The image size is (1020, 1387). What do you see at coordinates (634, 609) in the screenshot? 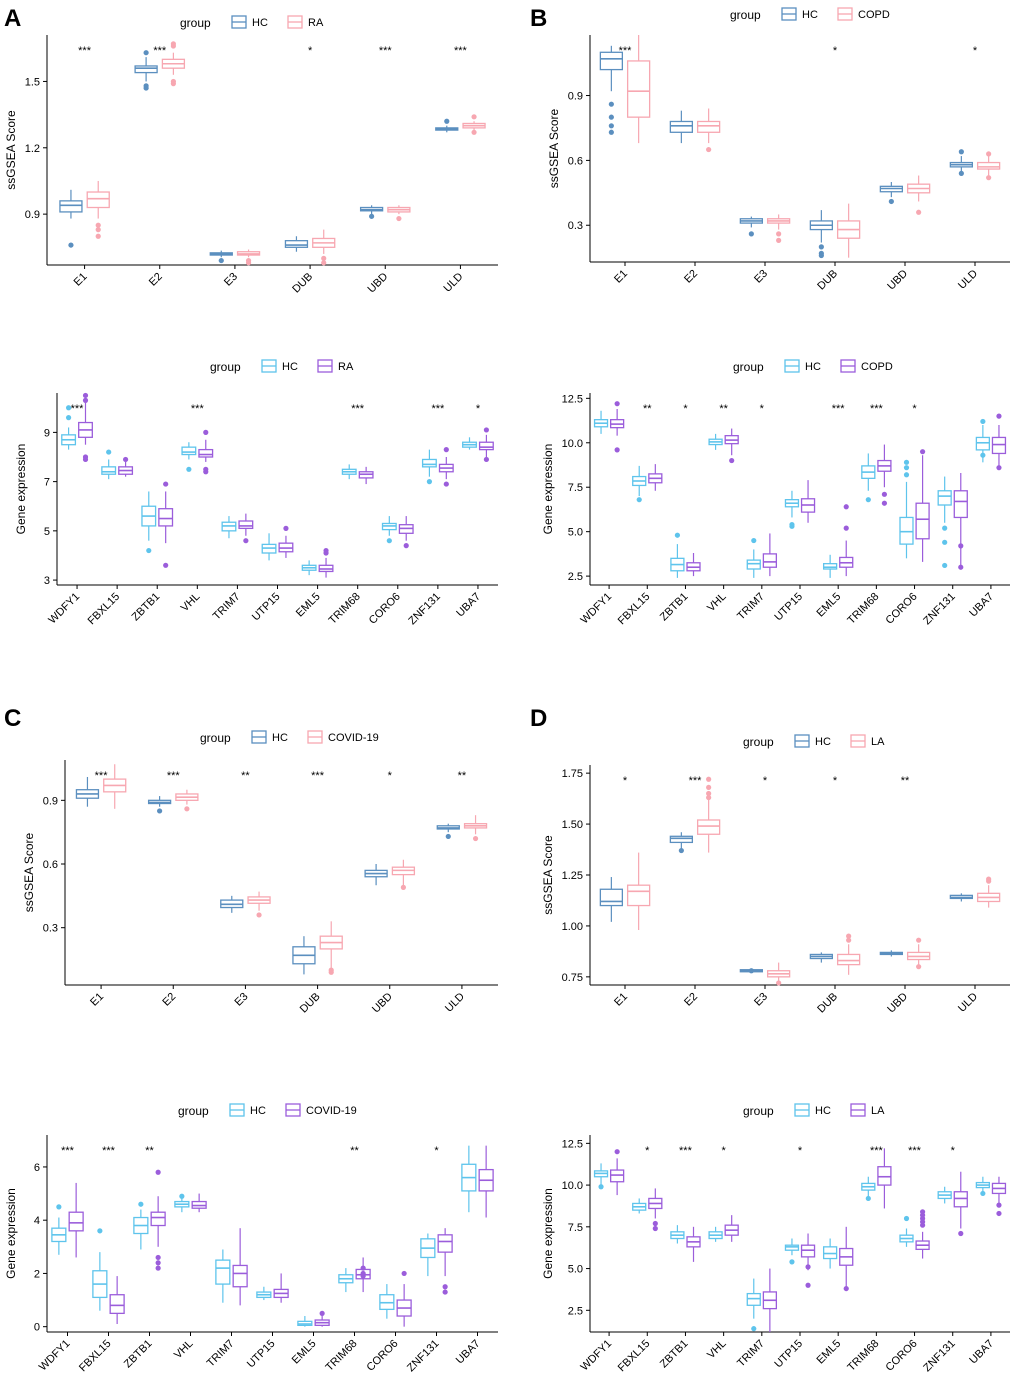
I see `x-tick-label-fbxl15: FBXL15` at bounding box center [634, 609].